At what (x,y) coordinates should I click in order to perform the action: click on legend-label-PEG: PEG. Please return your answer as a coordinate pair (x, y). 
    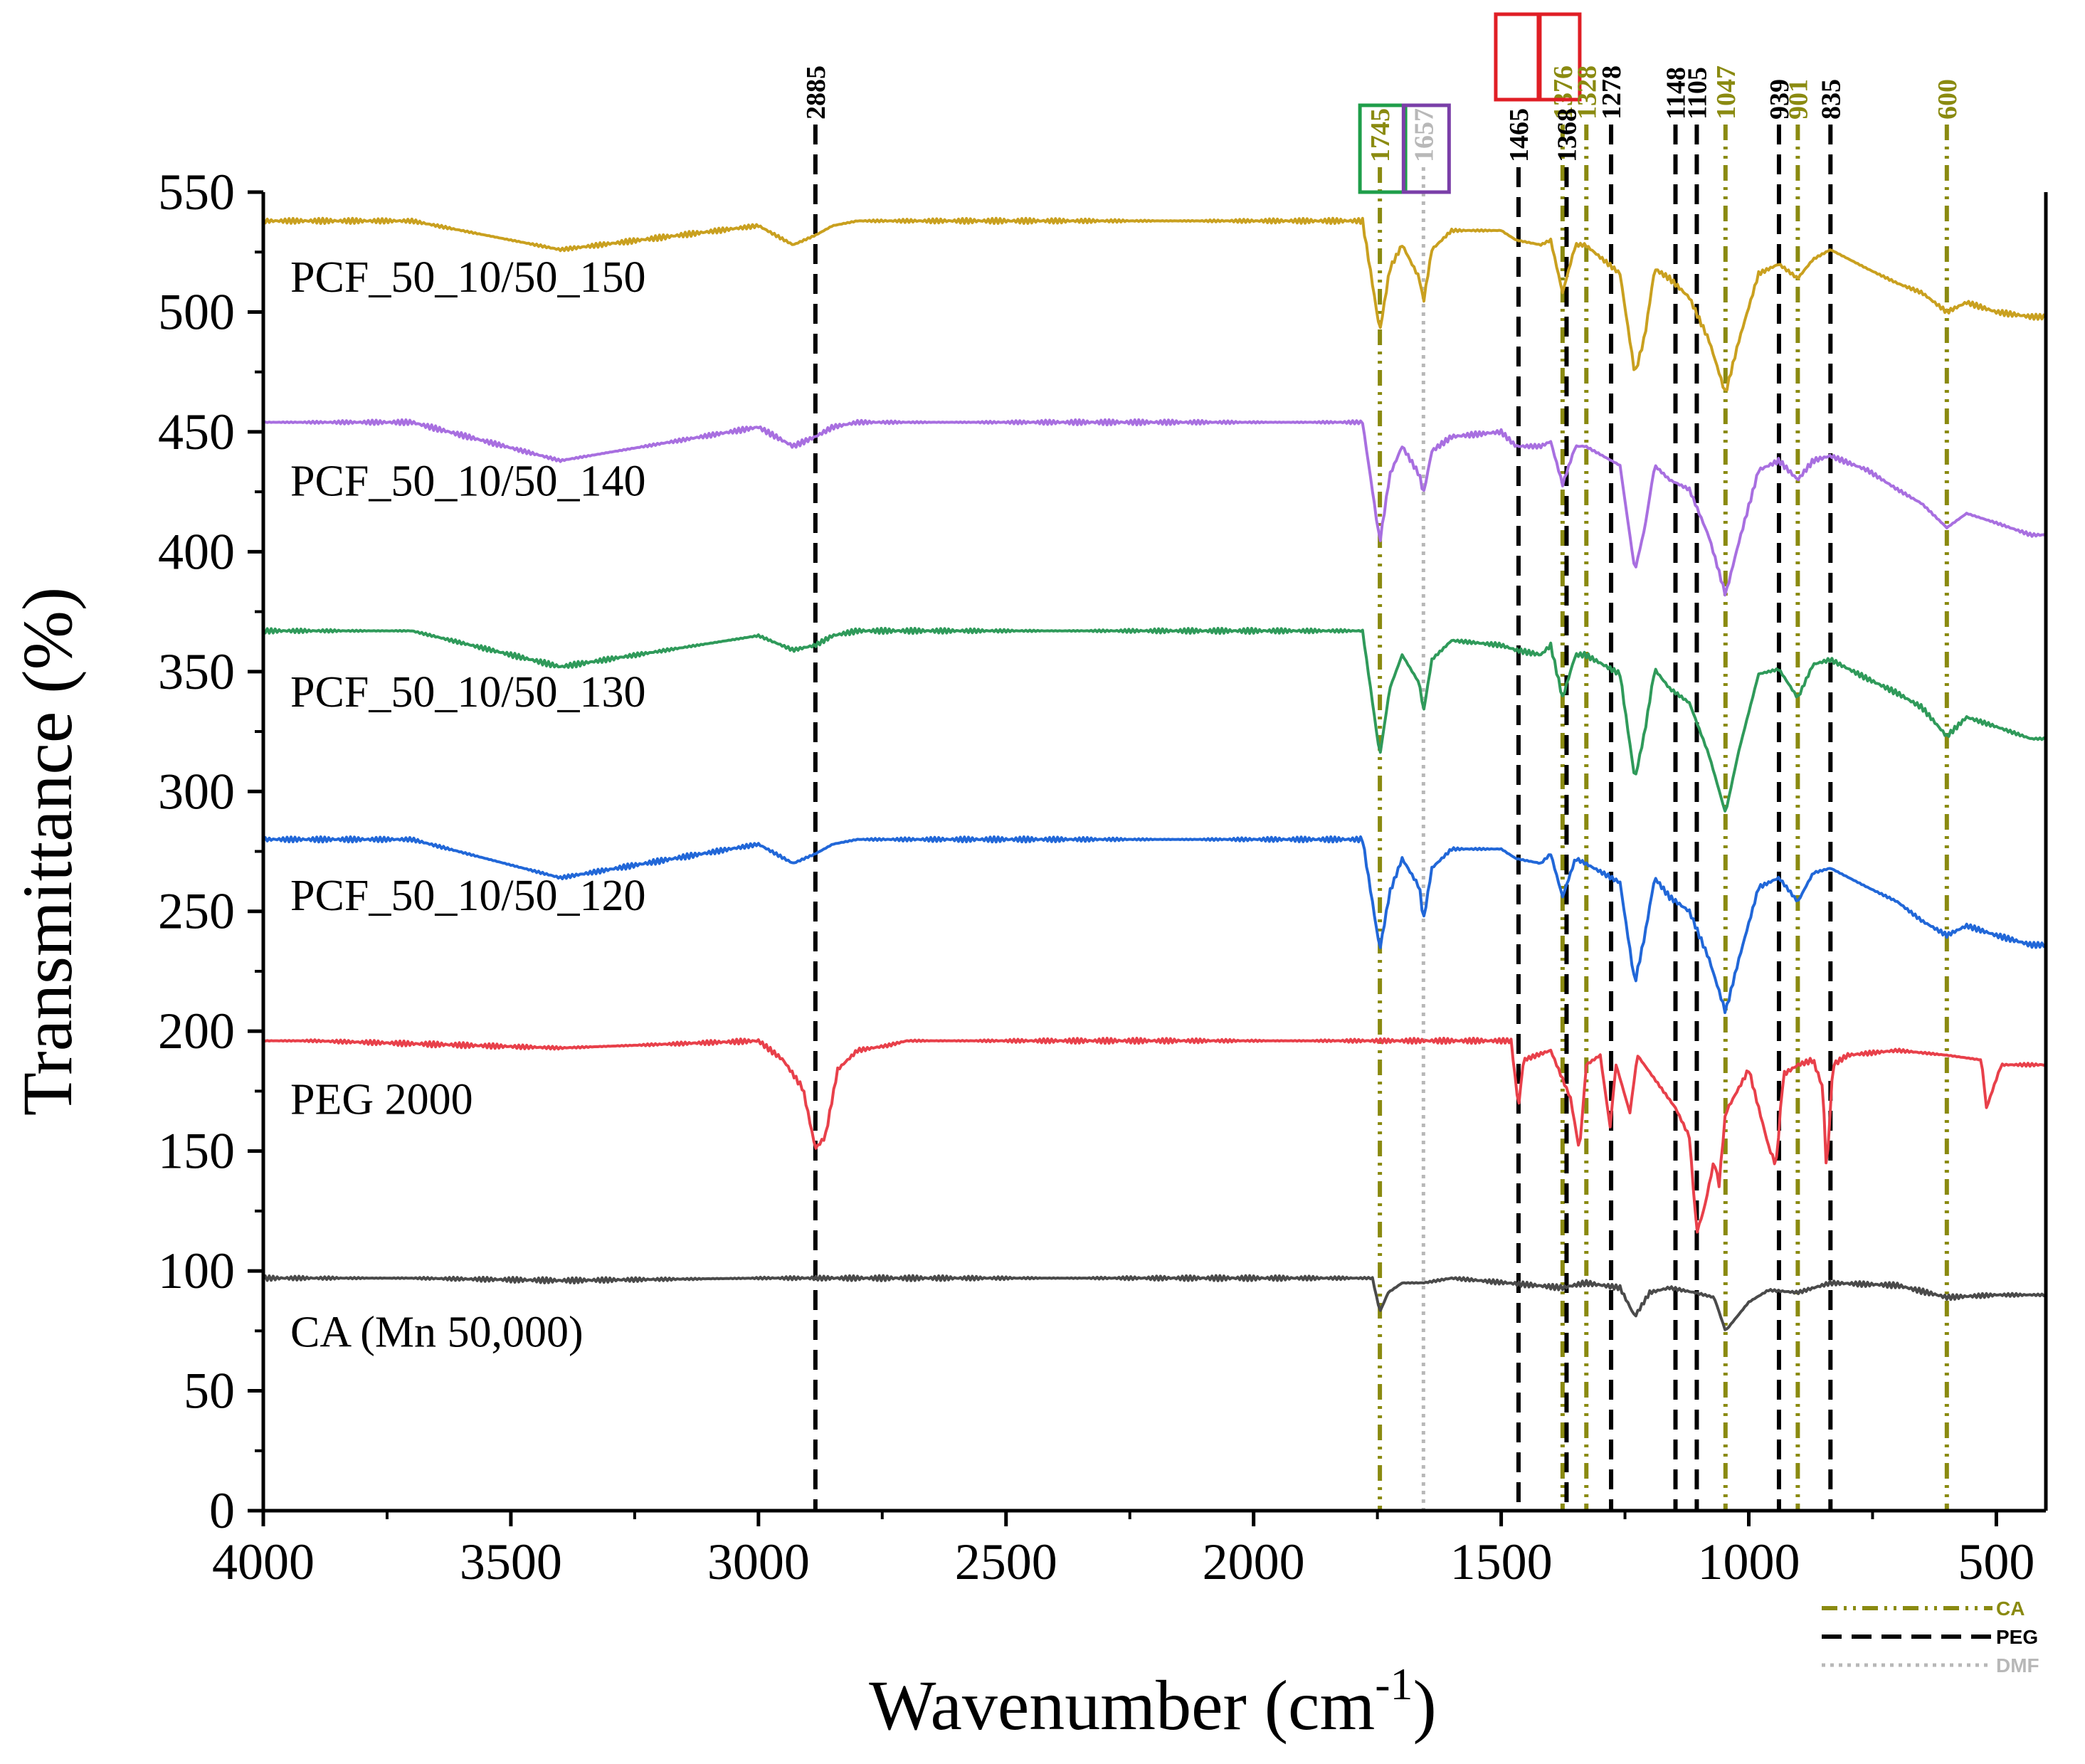
    Looking at the image, I should click on (2017, 1637).